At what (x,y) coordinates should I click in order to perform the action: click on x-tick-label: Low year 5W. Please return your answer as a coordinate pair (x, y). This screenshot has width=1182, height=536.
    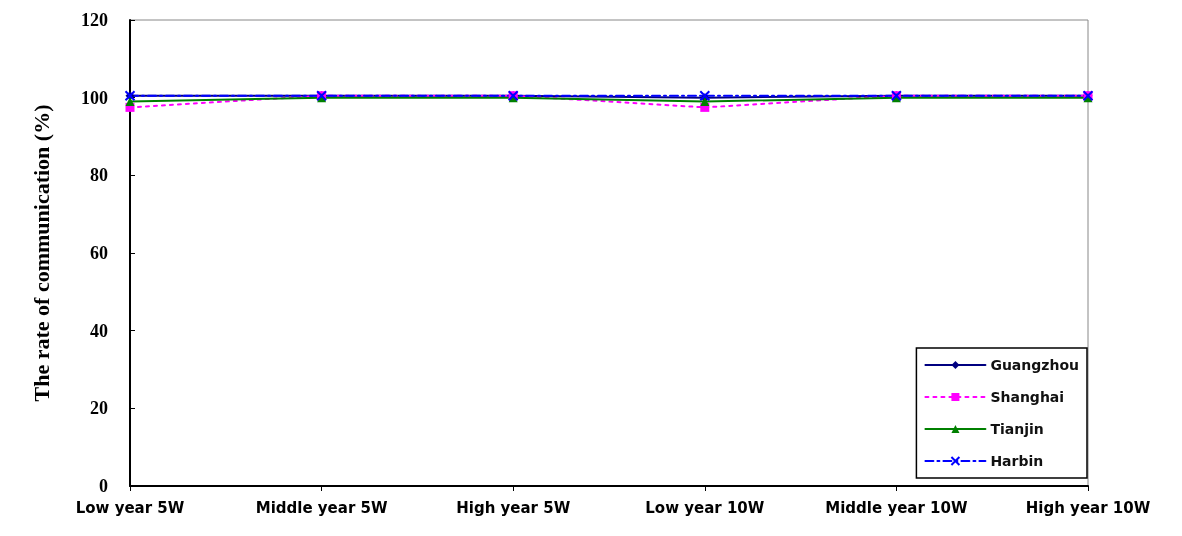
    Looking at the image, I should click on (130, 507).